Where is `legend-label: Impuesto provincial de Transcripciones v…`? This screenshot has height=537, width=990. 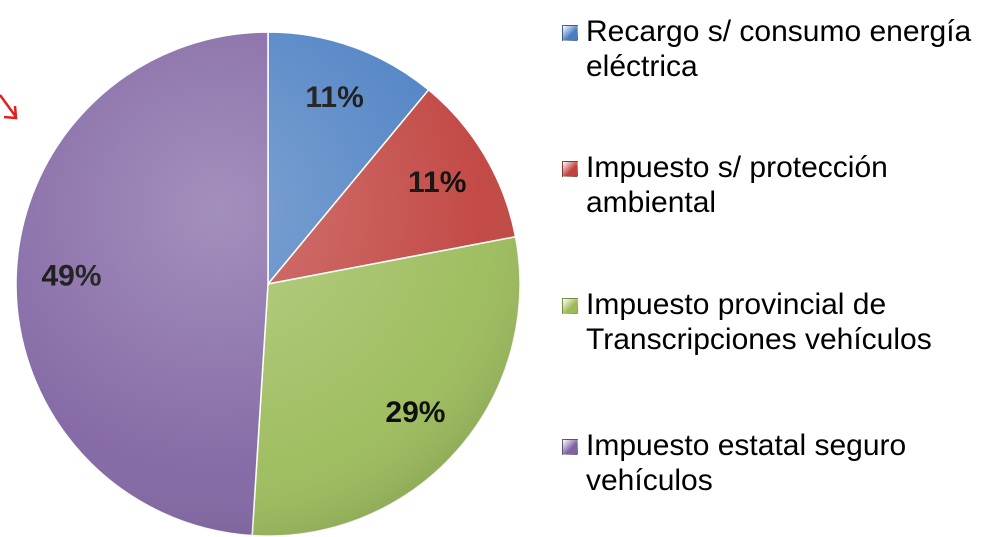
legend-label: Impuesto provincial de Transcripciones v… is located at coordinates (759, 322).